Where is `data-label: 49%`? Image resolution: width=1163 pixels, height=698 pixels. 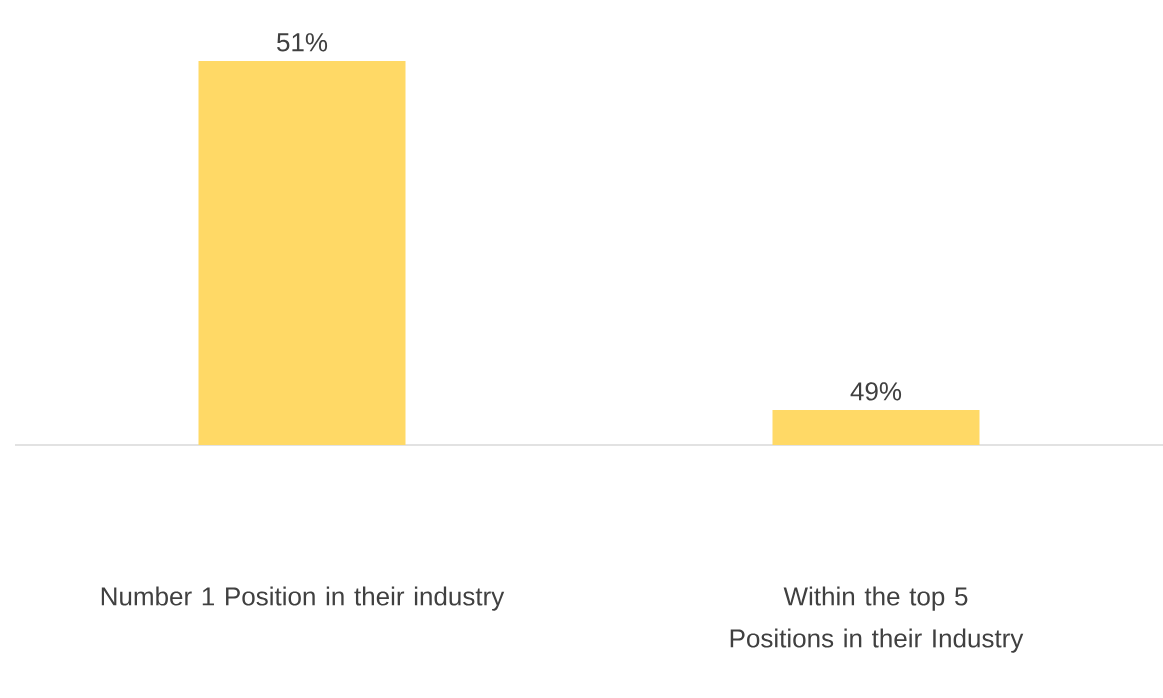 data-label: 49% is located at coordinates (876, 391).